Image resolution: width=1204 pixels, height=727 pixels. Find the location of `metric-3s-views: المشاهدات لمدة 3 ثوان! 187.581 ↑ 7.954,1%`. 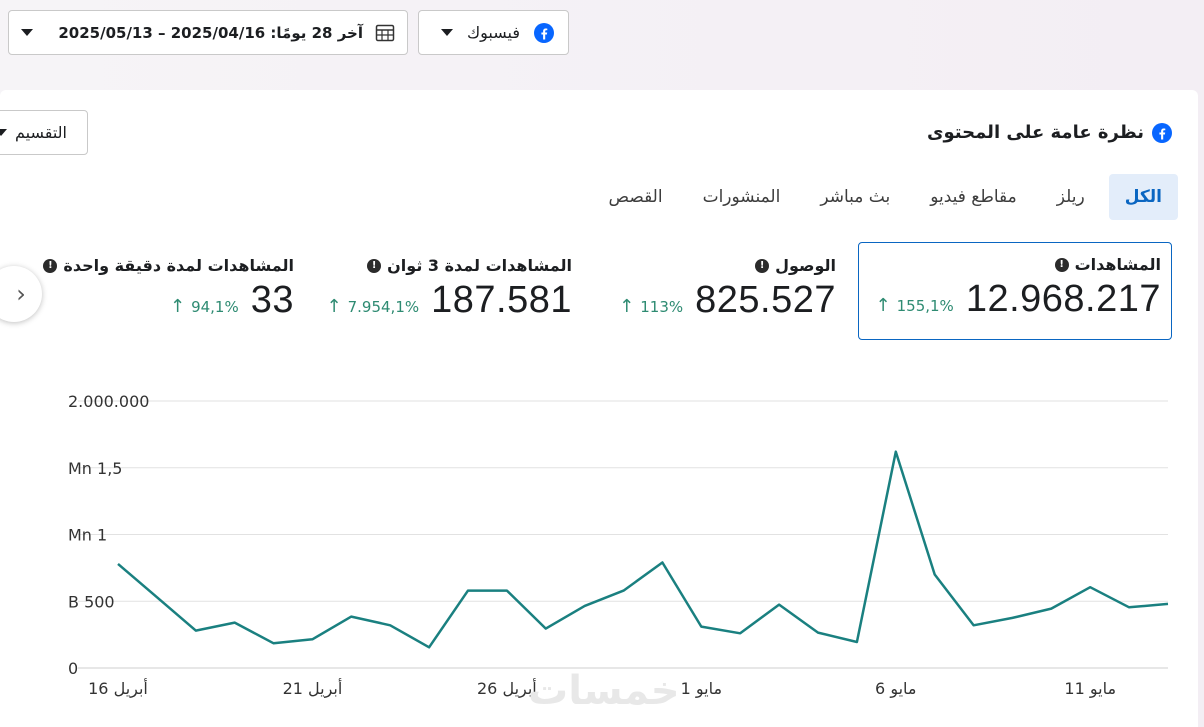

metric-3s-views: المشاهدات لمدة 3 ثوان! 187.581 ↑ 7.954,1% is located at coordinates (449, 289).